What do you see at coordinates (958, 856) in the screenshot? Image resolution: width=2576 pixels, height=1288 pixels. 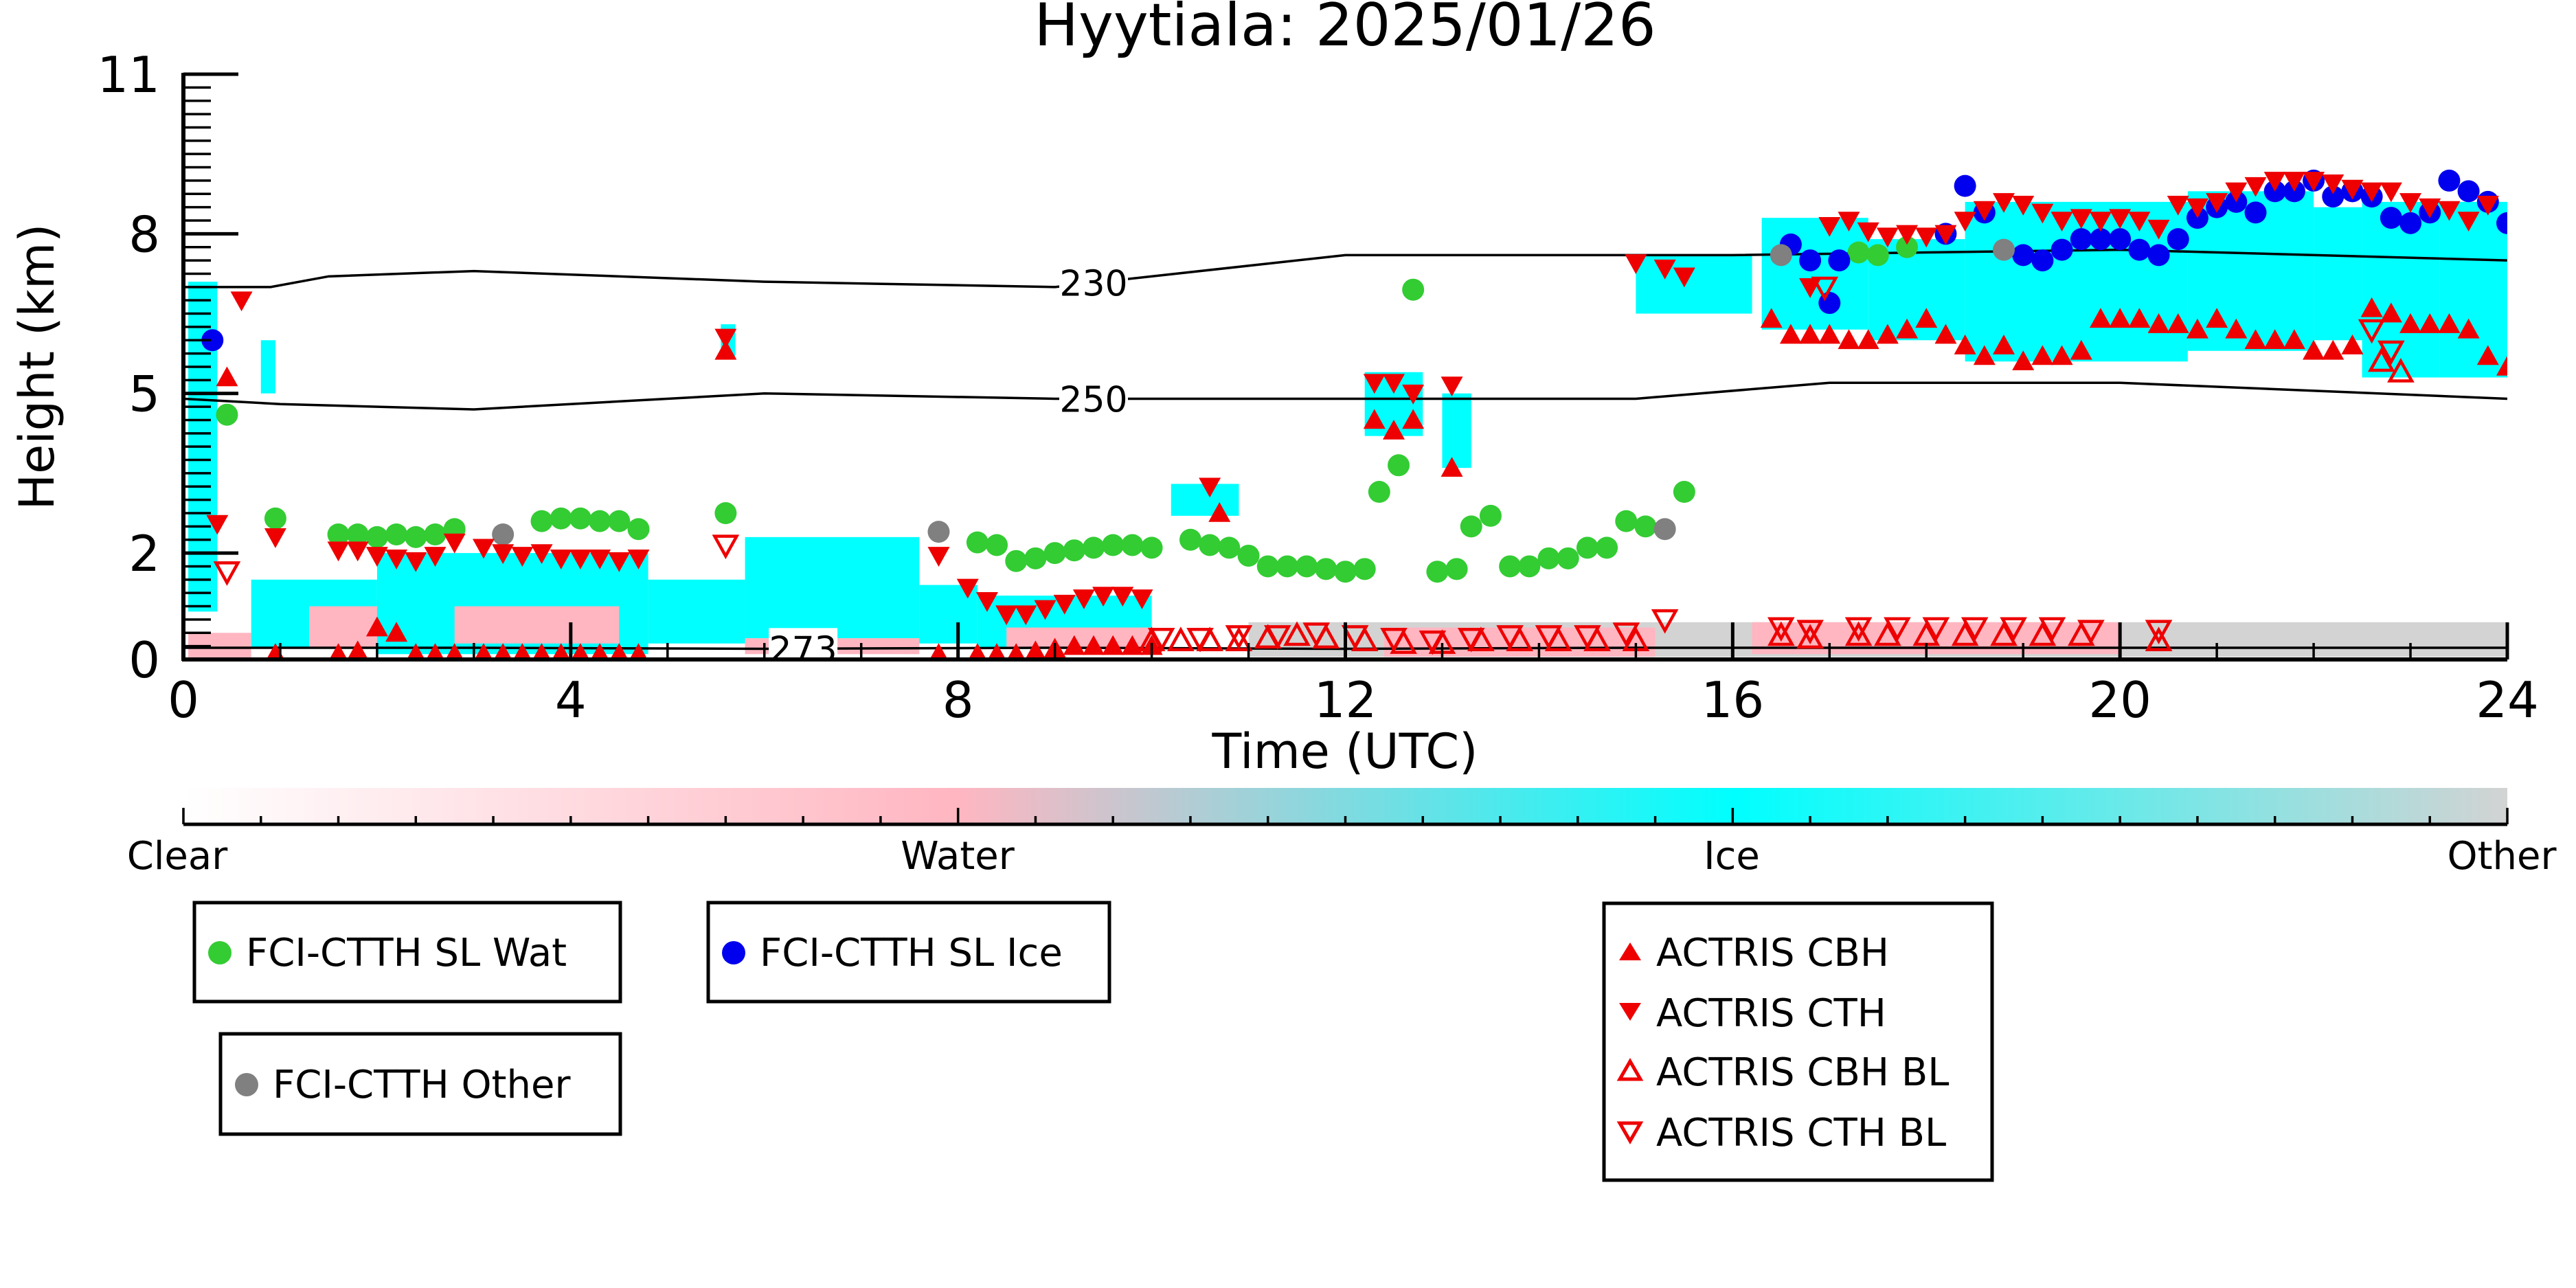 I see `colorbar-label-water: Water` at bounding box center [958, 856].